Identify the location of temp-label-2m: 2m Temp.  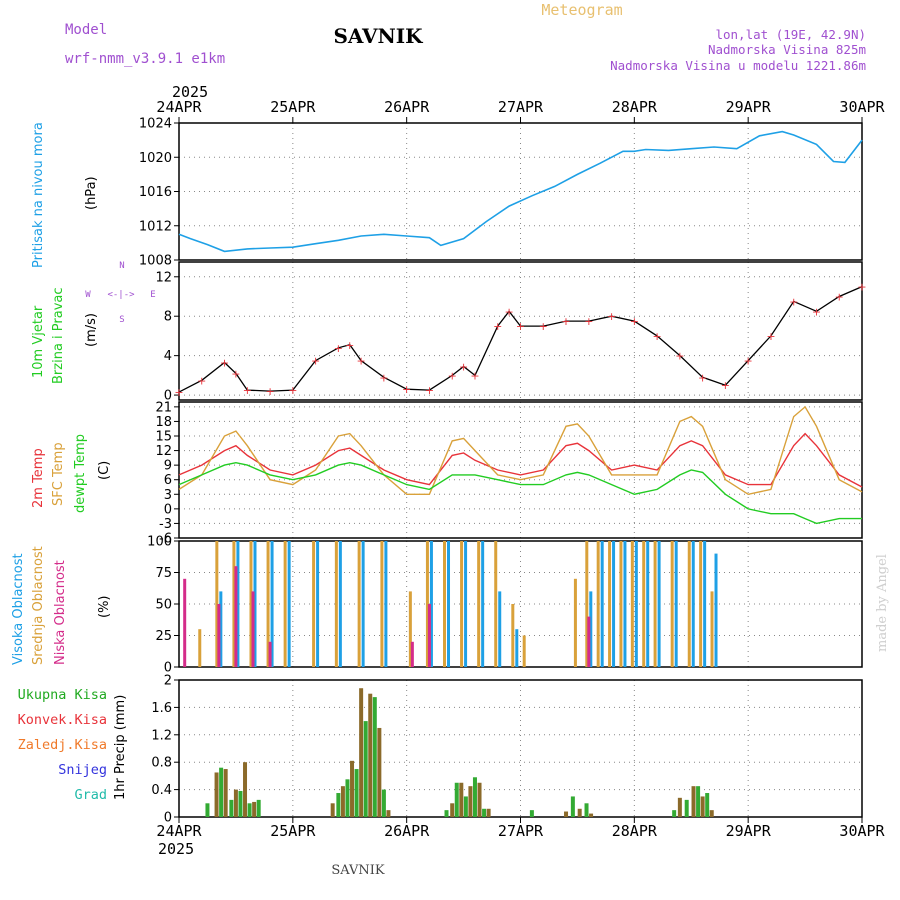
(38, 478).